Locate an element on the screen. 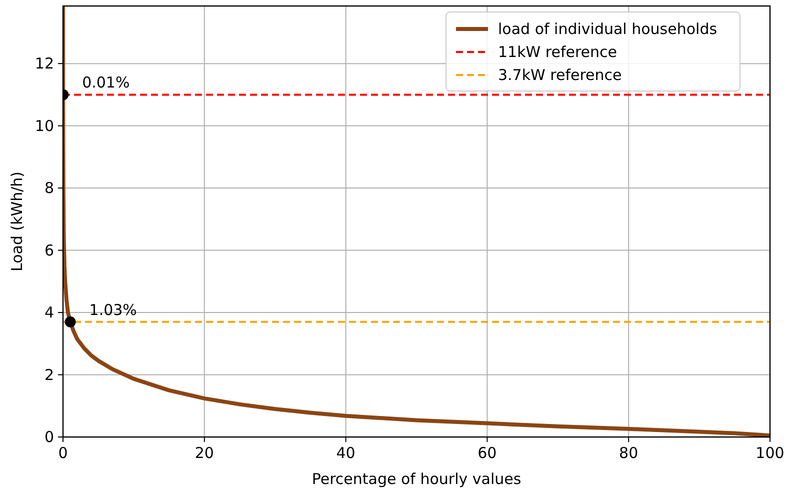 The width and height of the screenshot is (787, 490). x-tick-label: 20 is located at coordinates (204, 453).